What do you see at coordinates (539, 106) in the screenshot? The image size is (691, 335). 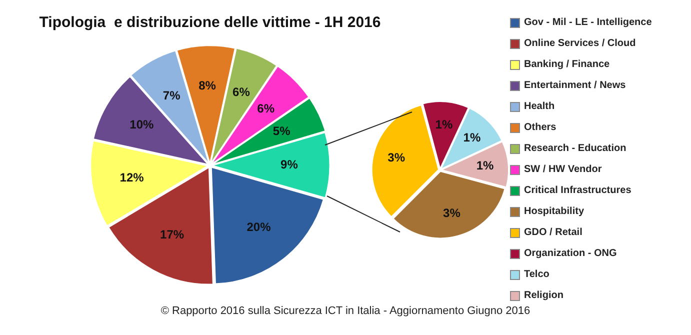 I see `legend-label: Health` at bounding box center [539, 106].